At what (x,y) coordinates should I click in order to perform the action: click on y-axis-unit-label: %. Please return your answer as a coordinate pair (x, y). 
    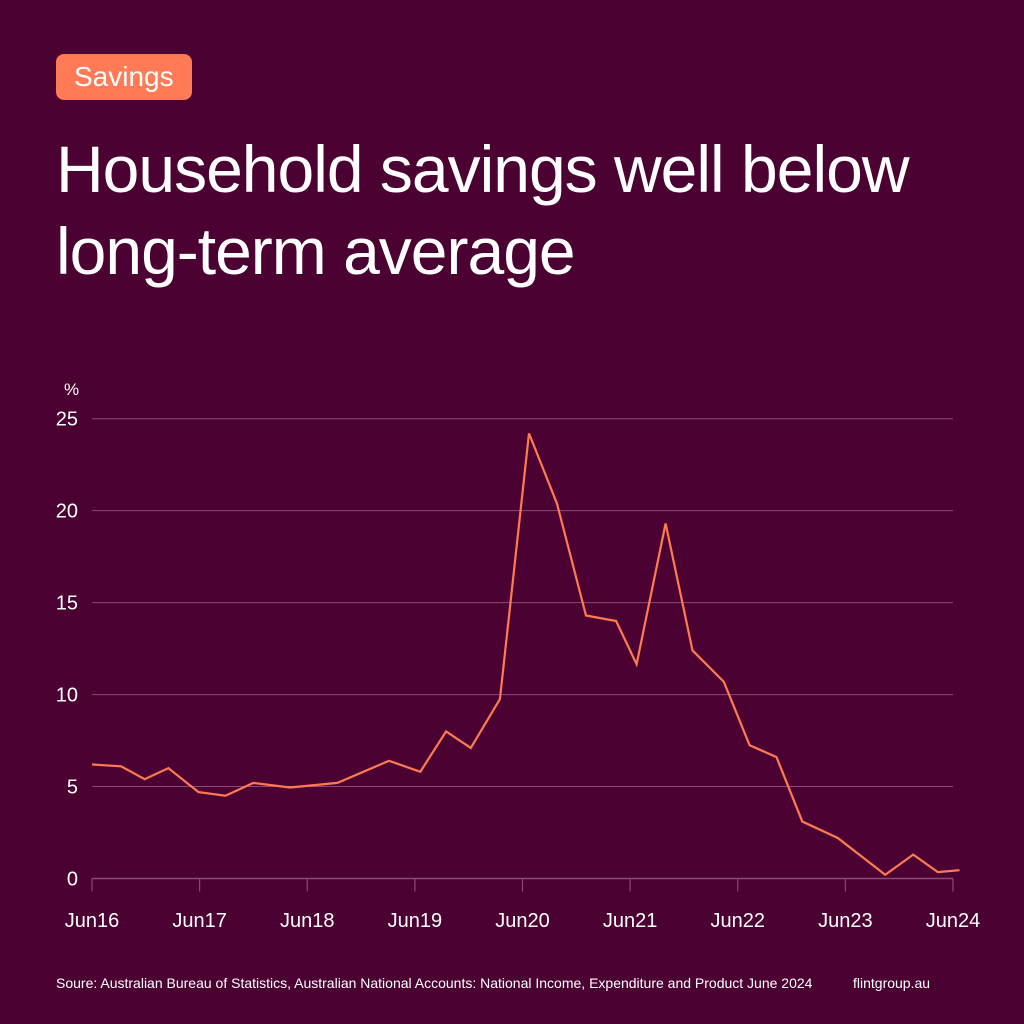
    Looking at the image, I should click on (71, 389).